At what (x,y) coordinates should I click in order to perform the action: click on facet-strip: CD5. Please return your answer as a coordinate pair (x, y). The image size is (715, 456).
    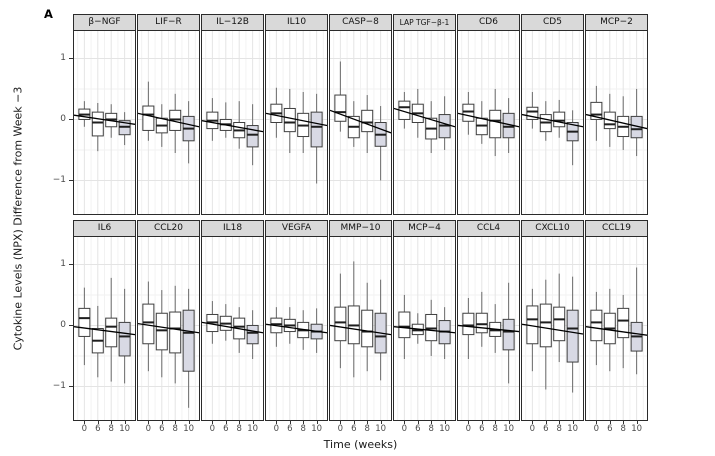
    Looking at the image, I should click on (552, 22).